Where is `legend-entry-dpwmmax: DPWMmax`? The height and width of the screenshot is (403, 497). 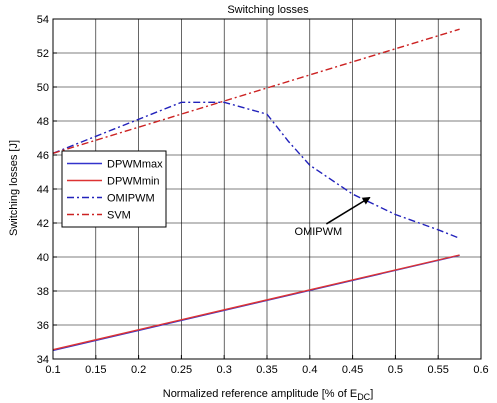 legend-entry-dpwmmax: DPWMmax is located at coordinates (135, 165).